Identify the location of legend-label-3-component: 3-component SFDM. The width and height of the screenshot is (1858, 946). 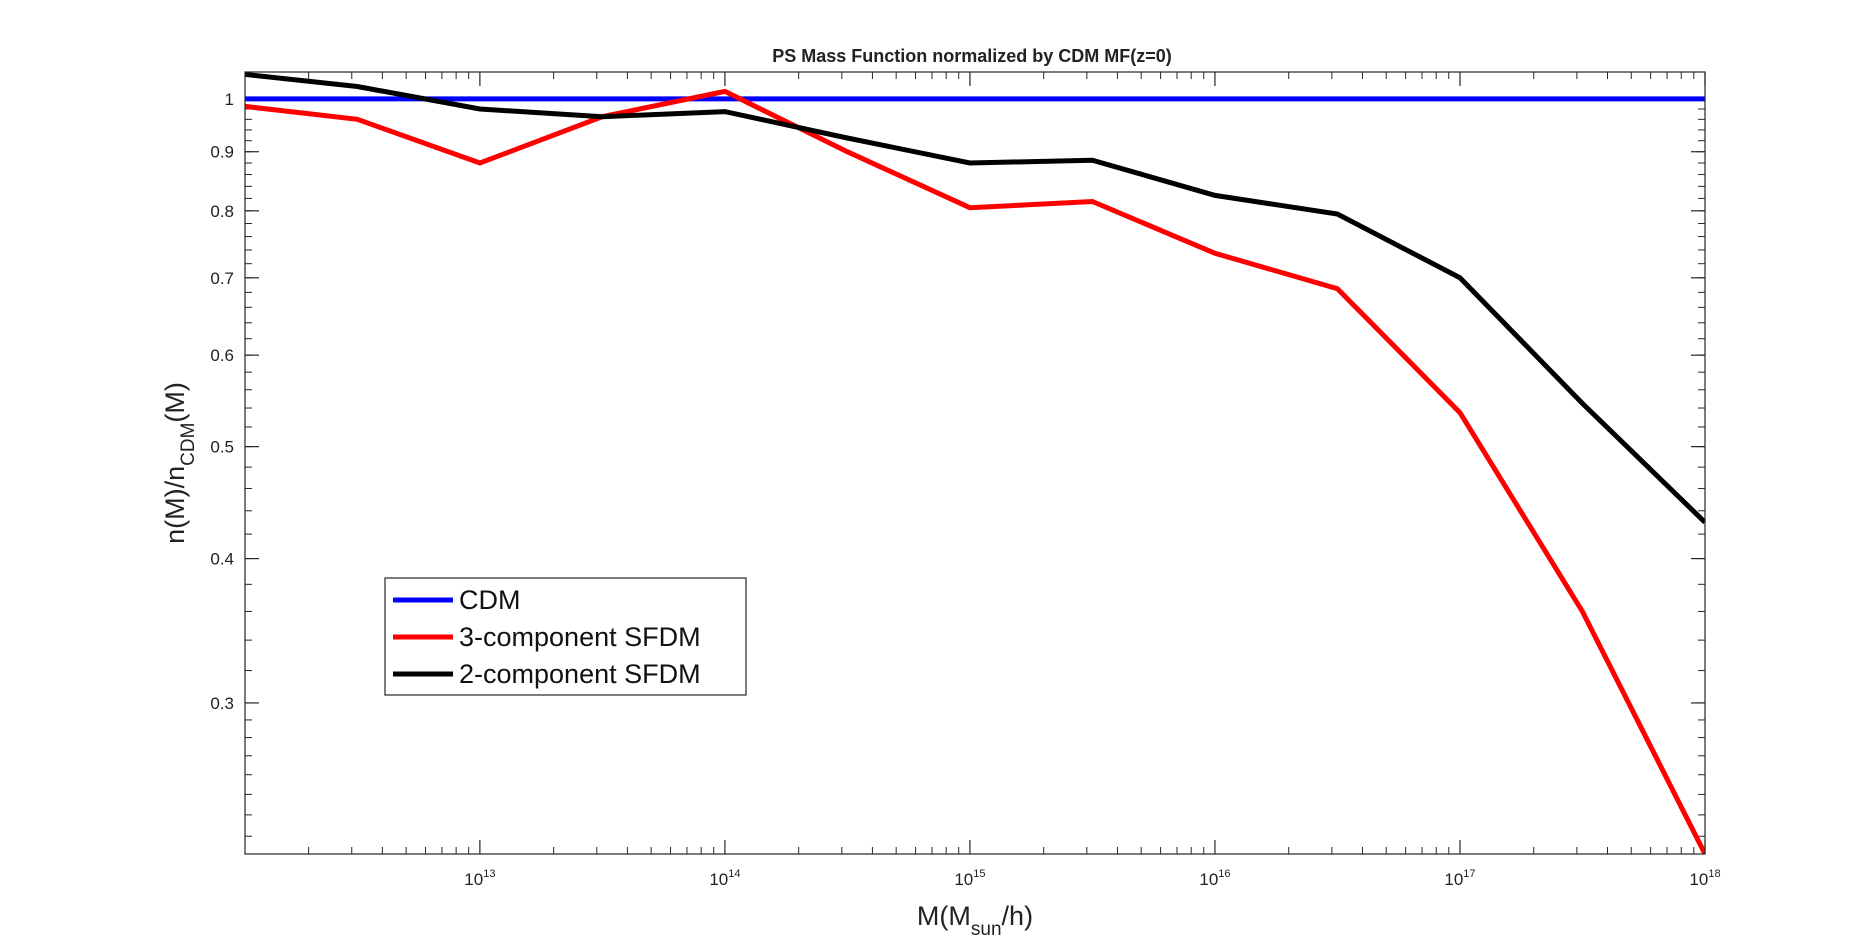
(580, 637).